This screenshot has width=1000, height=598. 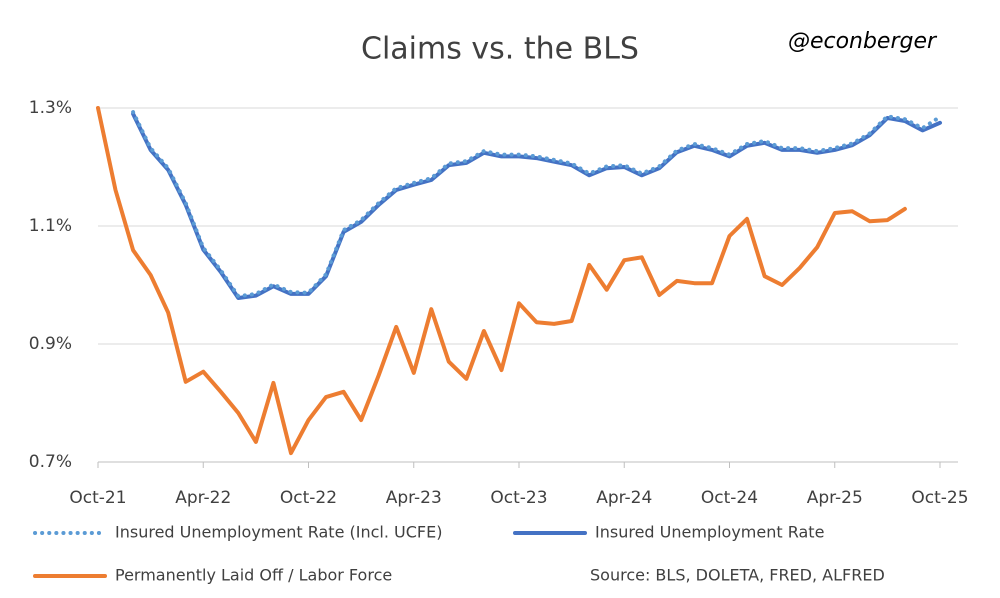 What do you see at coordinates (97, 498) in the screenshot?
I see `x-tick-label: Oct-21` at bounding box center [97, 498].